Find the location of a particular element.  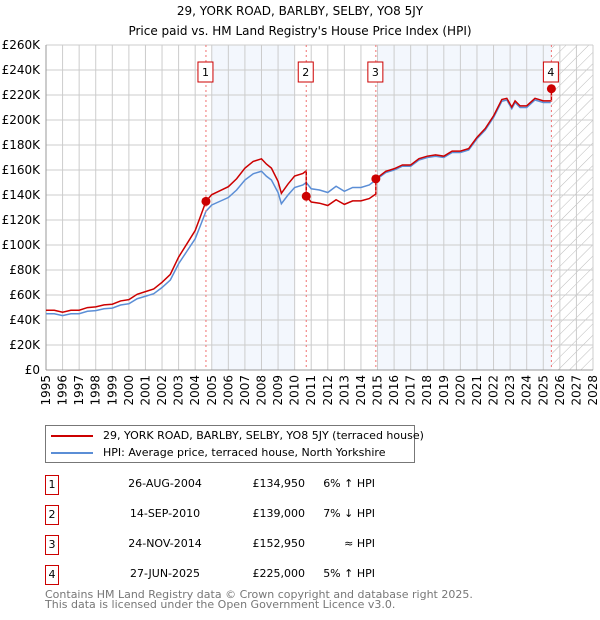

x-tick-label: 2010 is located at coordinates (295, 390).